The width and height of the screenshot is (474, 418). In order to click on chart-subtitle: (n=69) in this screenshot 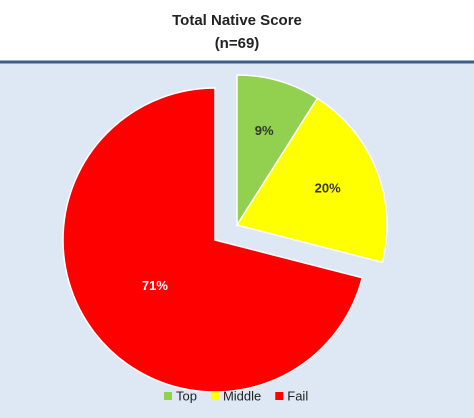, I will do `click(237, 43)`.